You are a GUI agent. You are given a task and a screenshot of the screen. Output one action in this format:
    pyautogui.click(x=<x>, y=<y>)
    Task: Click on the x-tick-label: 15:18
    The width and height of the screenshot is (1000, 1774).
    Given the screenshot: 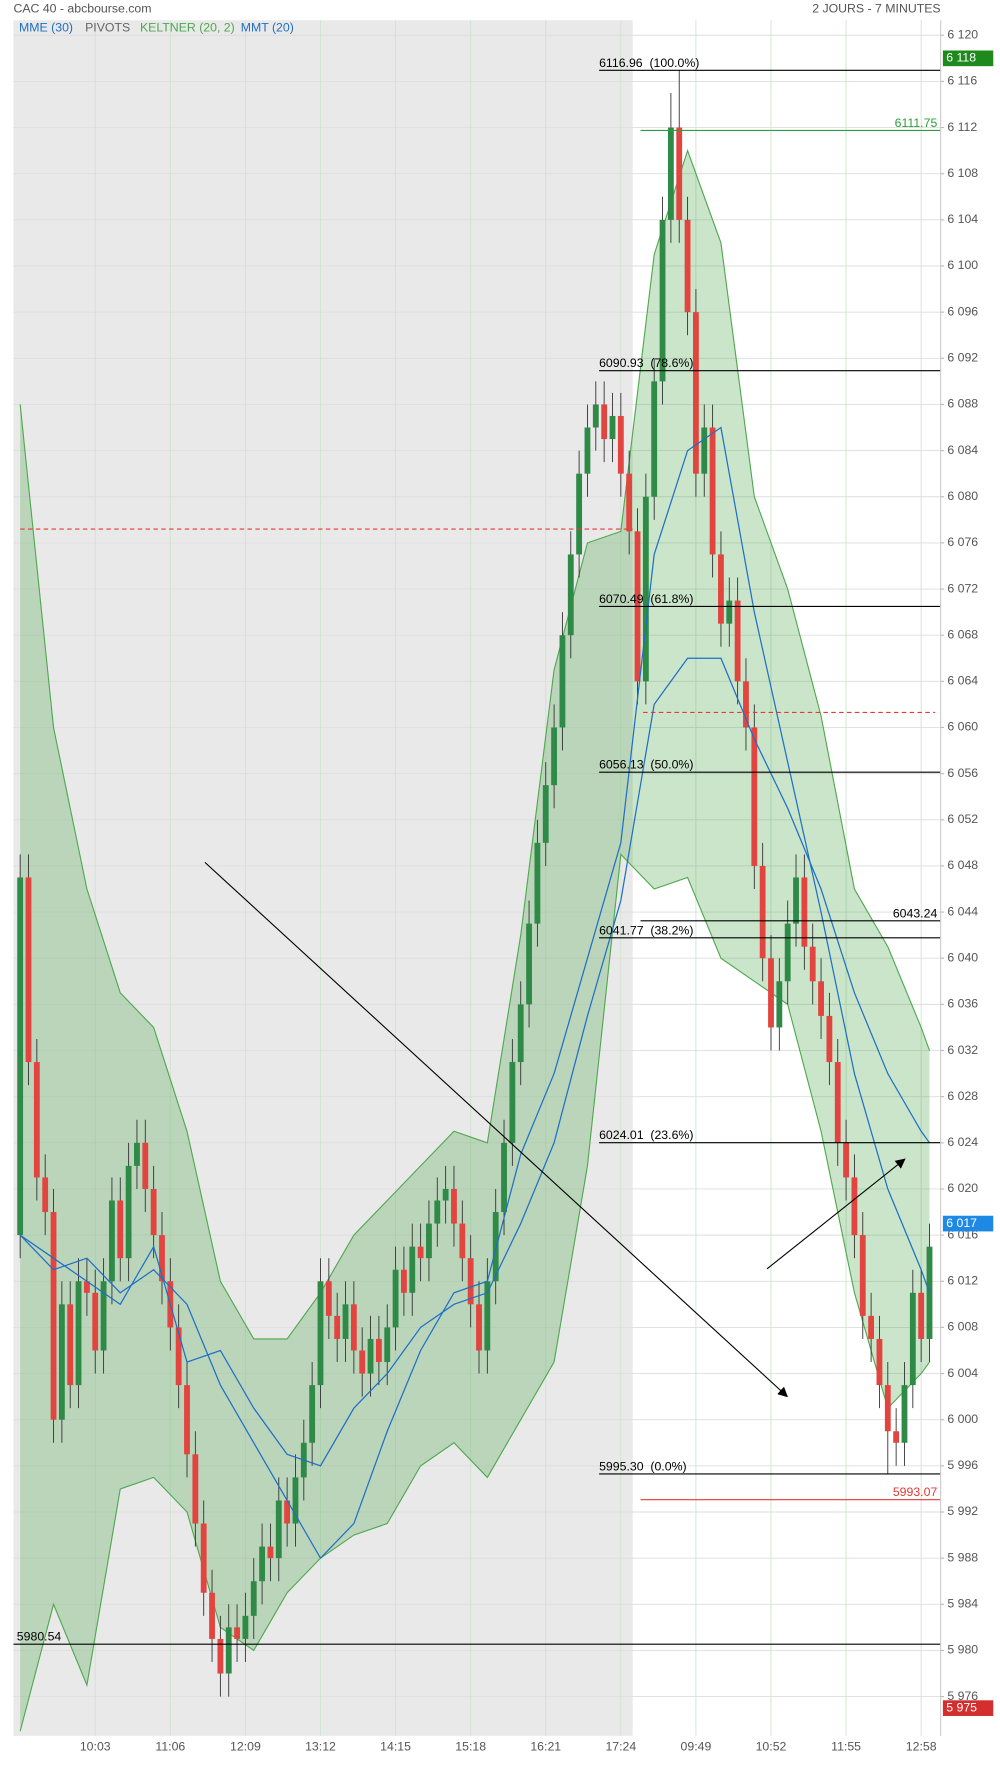 What is the action you would take?
    pyautogui.click(x=470, y=1746)
    